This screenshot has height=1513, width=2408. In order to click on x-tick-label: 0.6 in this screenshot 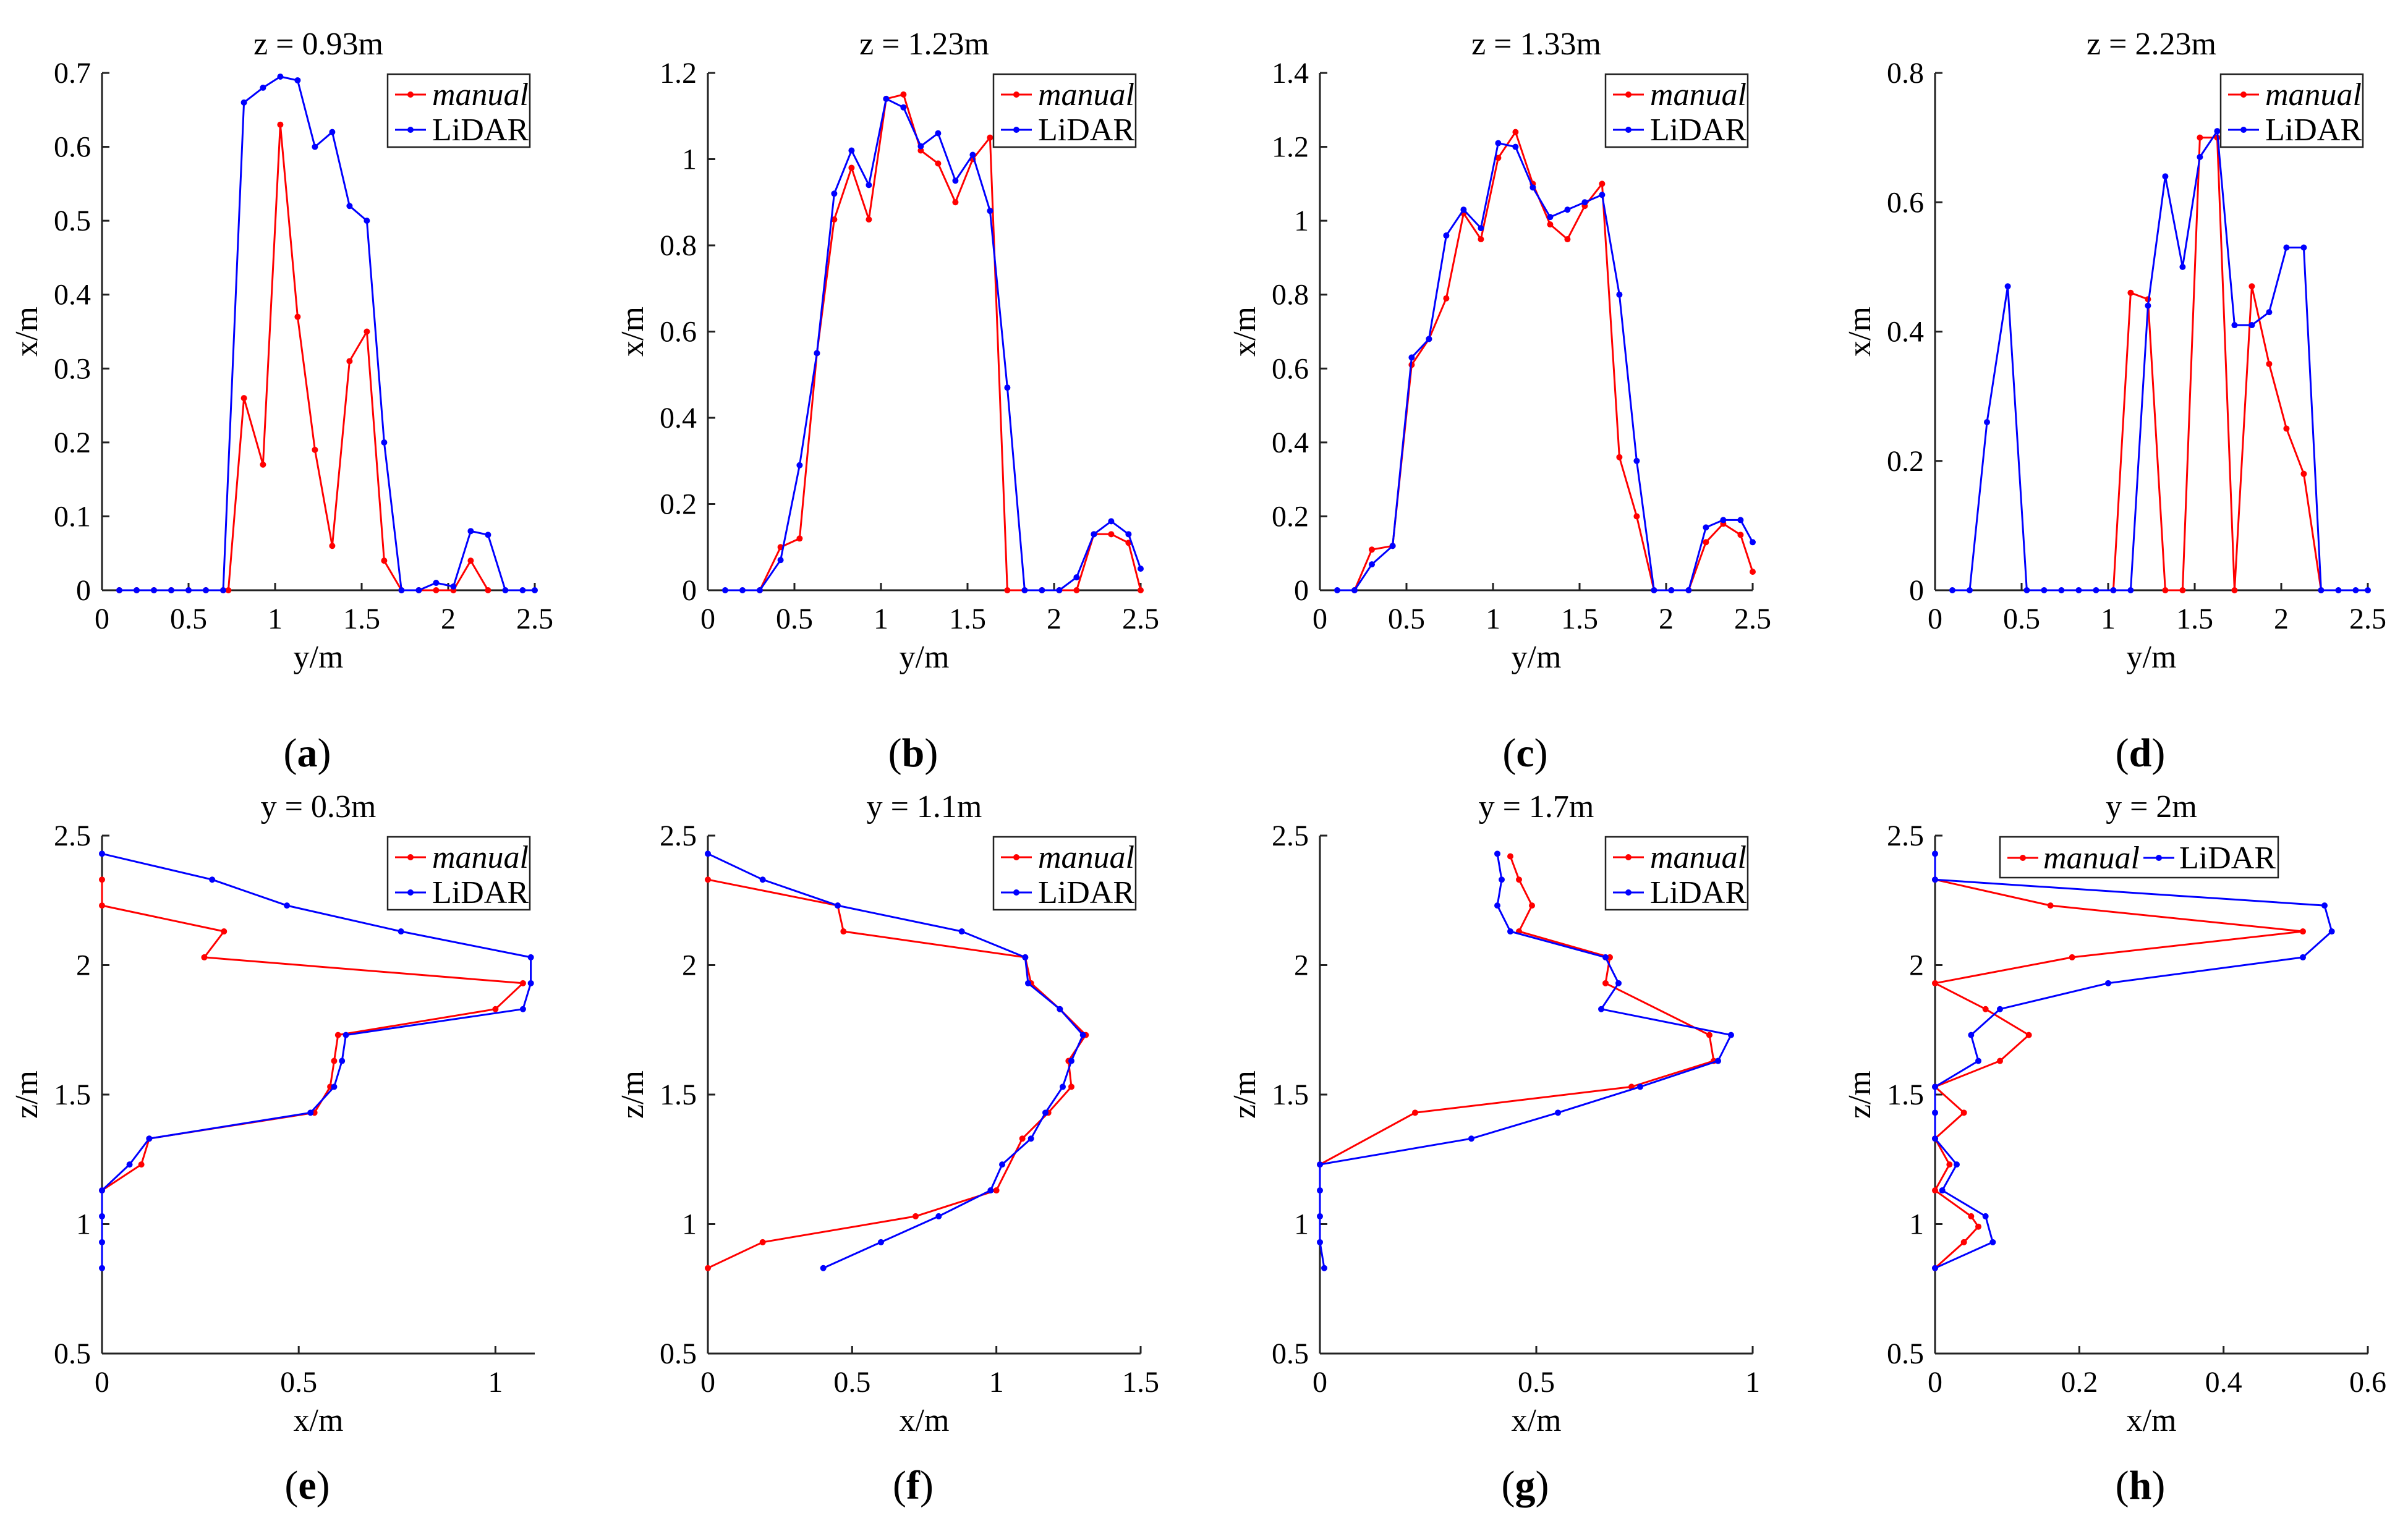, I will do `click(2367, 1382)`.